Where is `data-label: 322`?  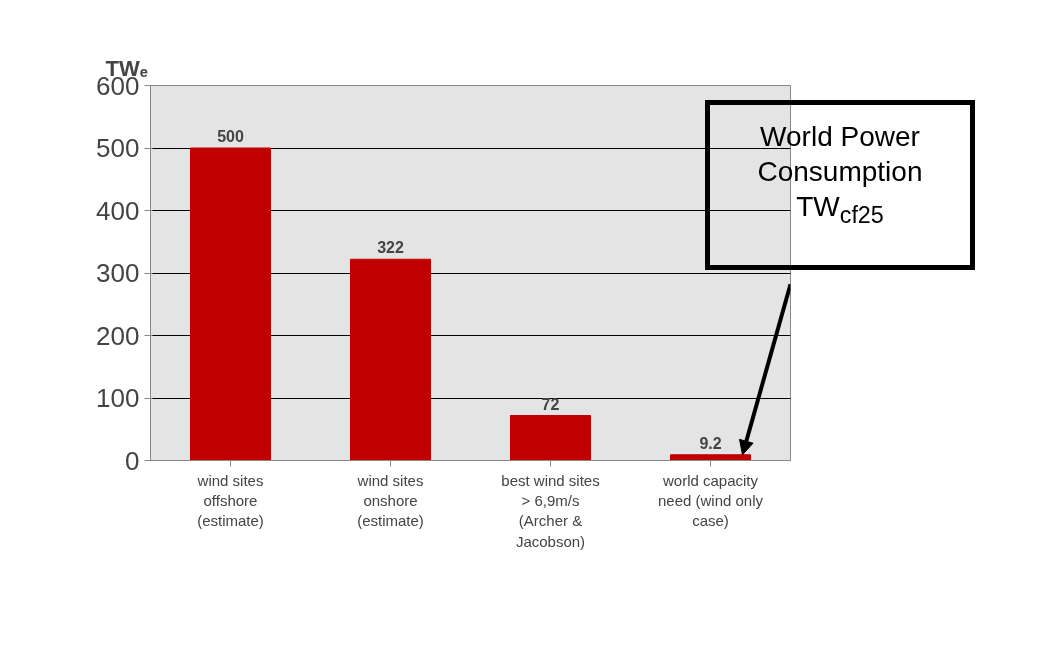
data-label: 322 is located at coordinates (390, 248).